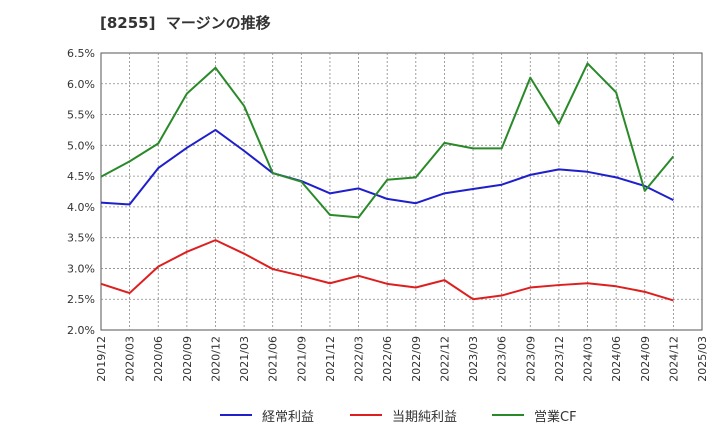  Describe the element at coordinates (244, 359) in the screenshot. I see `x-tick-label: 2021/03` at that location.